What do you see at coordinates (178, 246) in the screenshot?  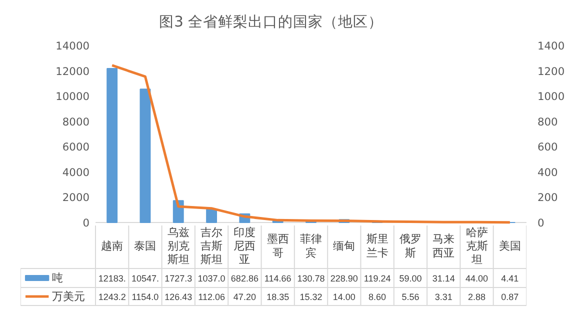 I see `x-tick-label: 乌兹别克斯坦` at bounding box center [178, 246].